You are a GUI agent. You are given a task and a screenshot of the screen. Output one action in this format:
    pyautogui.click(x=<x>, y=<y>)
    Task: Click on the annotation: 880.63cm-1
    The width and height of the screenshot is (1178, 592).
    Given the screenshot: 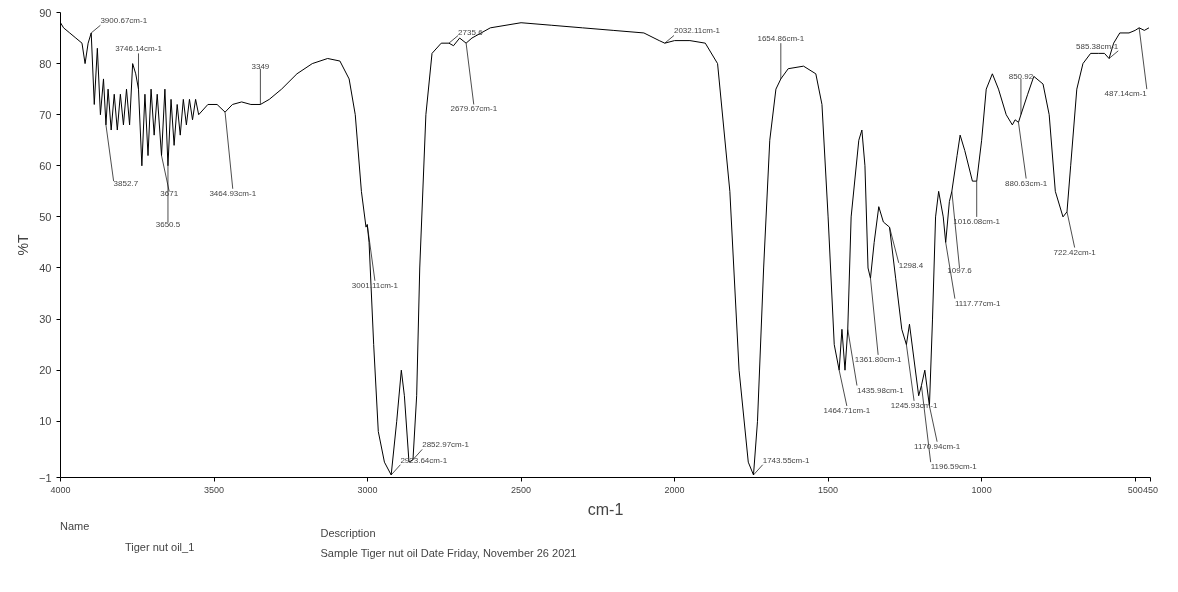 What is the action you would take?
    pyautogui.click(x=1026, y=183)
    